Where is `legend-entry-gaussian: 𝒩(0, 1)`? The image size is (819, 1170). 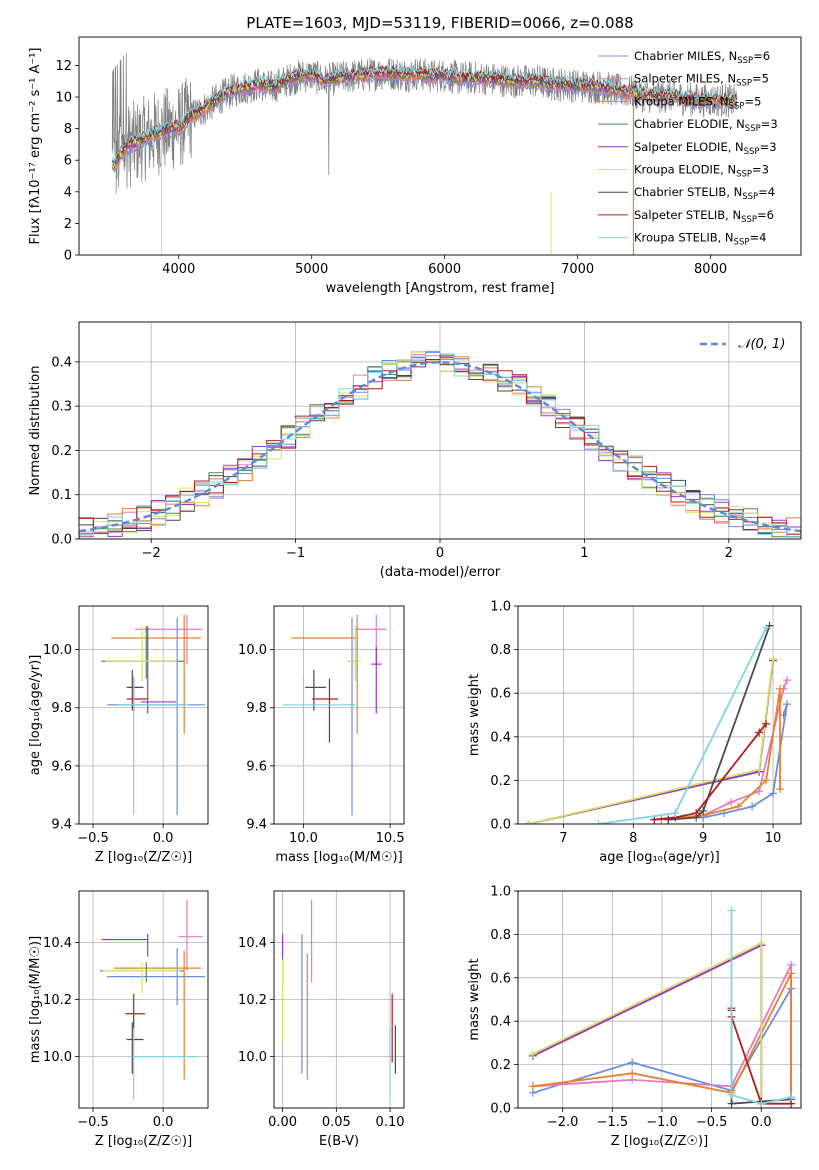
legend-entry-gaussian: 𝒩(0, 1) is located at coordinates (761, 344).